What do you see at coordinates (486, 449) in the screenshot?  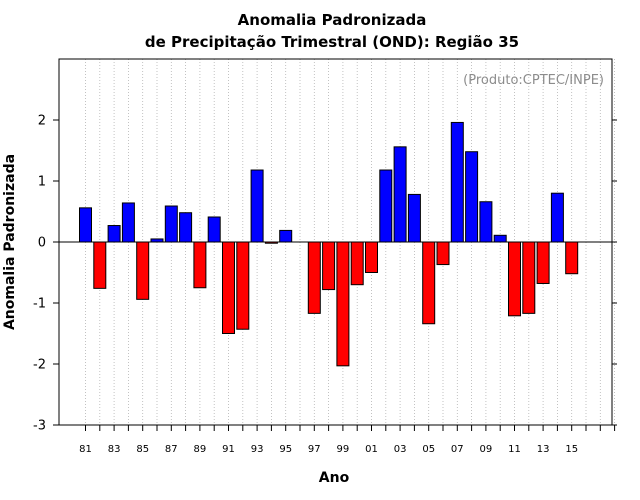 I see `x-tick-label: 09` at bounding box center [486, 449].